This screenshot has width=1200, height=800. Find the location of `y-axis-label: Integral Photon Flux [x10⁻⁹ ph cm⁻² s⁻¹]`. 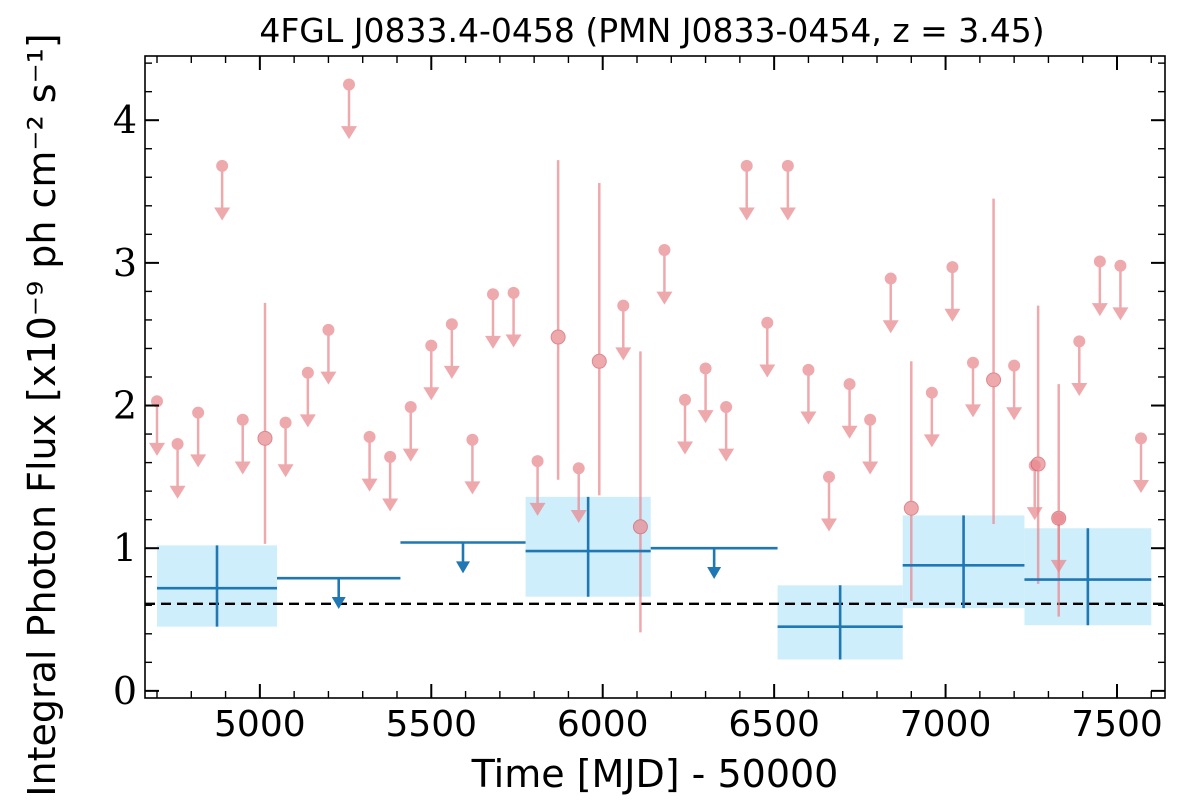

y-axis-label: Integral Photon Flux [x10⁻⁹ ph cm⁻² s⁻¹] is located at coordinates (42, 414).